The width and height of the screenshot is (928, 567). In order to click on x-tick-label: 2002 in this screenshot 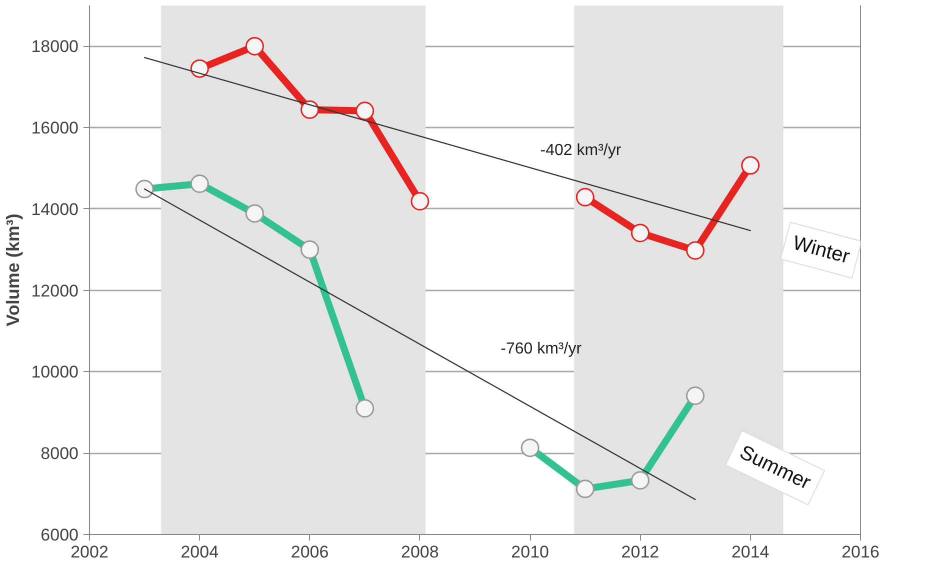, I will do `click(89, 552)`.